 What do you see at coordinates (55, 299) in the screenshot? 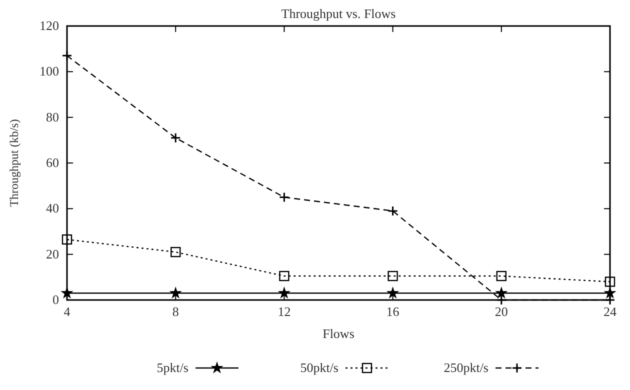
I see `y-tick-label: 0` at bounding box center [55, 299].